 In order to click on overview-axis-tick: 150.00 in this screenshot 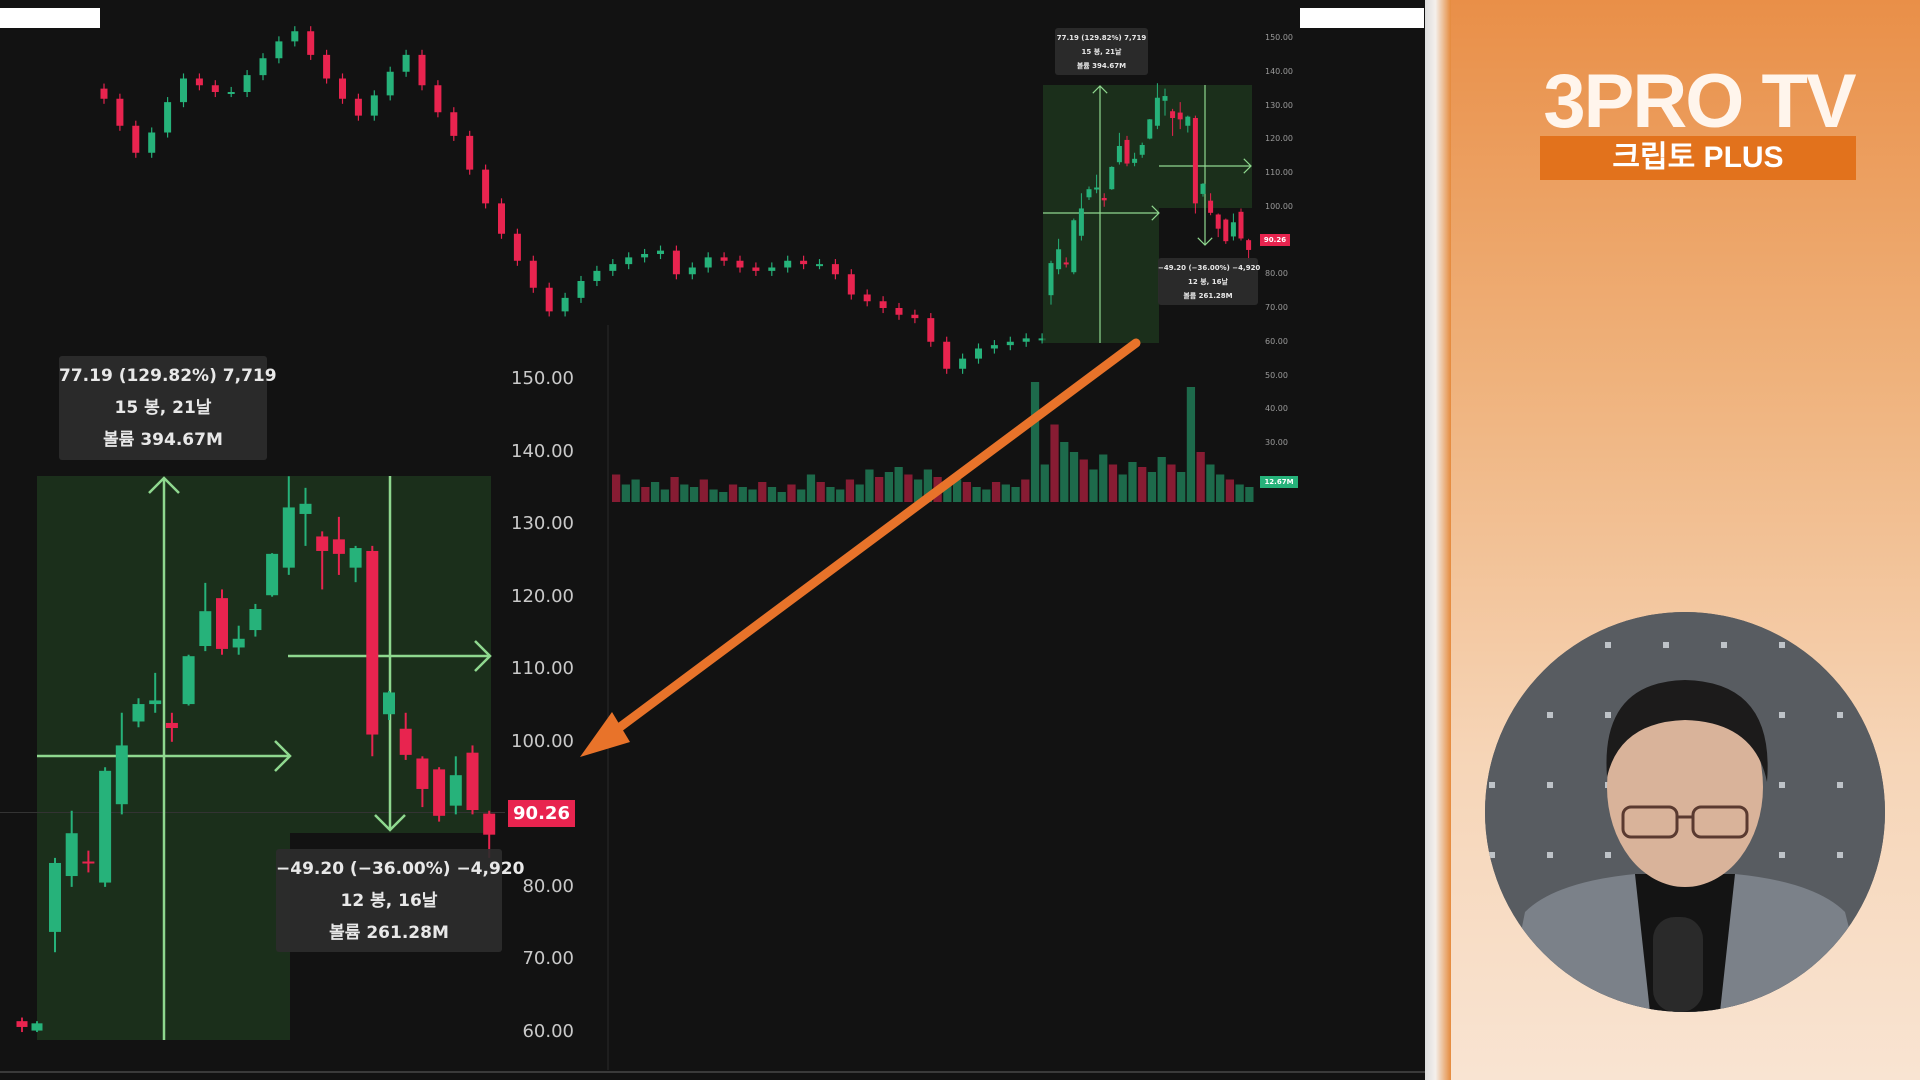, I will do `click(1279, 37)`.